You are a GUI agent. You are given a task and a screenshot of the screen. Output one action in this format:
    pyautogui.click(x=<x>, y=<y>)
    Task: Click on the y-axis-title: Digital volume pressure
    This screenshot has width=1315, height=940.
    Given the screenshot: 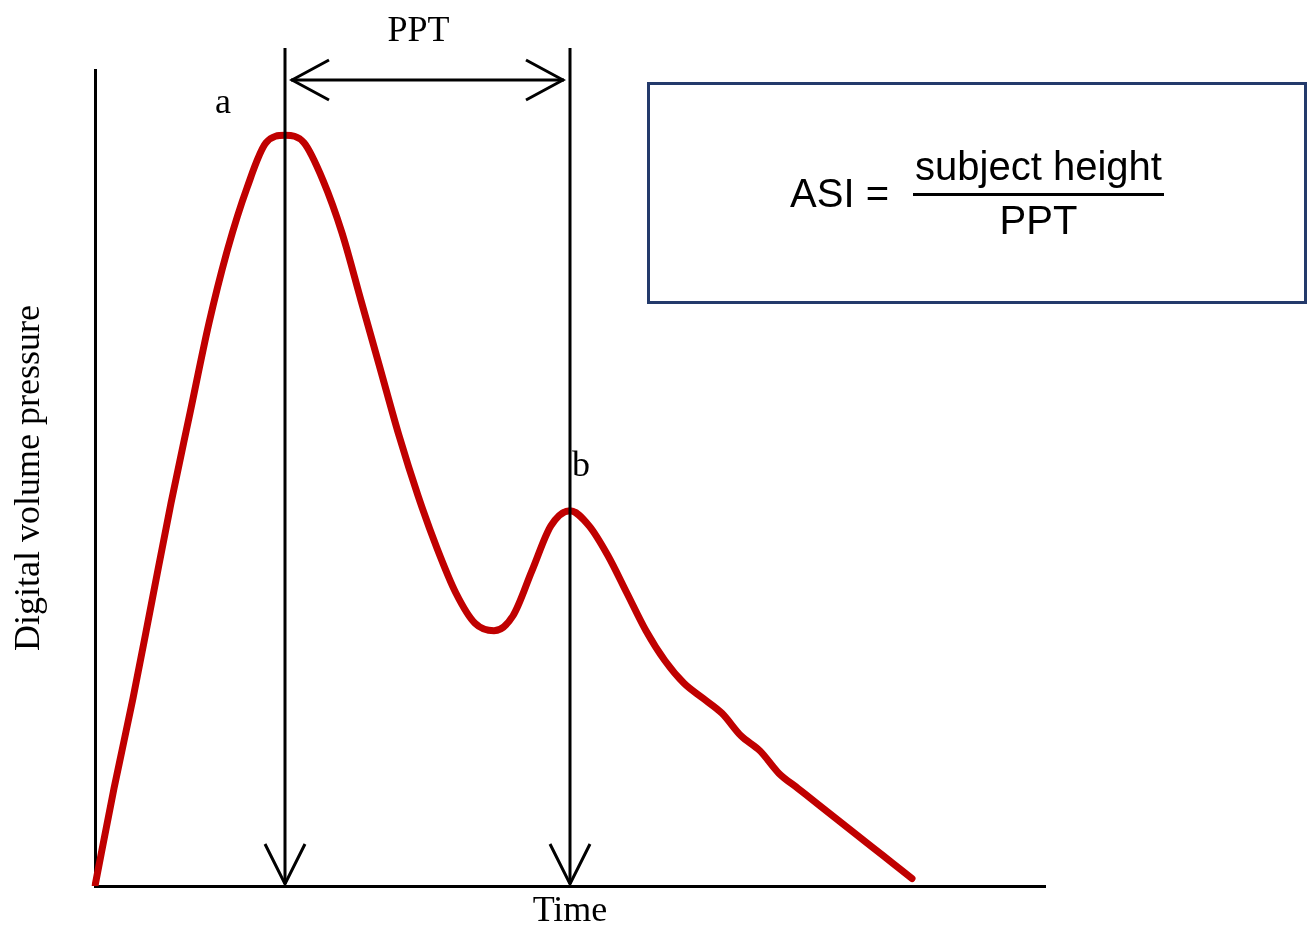 What is the action you would take?
    pyautogui.click(x=27, y=478)
    